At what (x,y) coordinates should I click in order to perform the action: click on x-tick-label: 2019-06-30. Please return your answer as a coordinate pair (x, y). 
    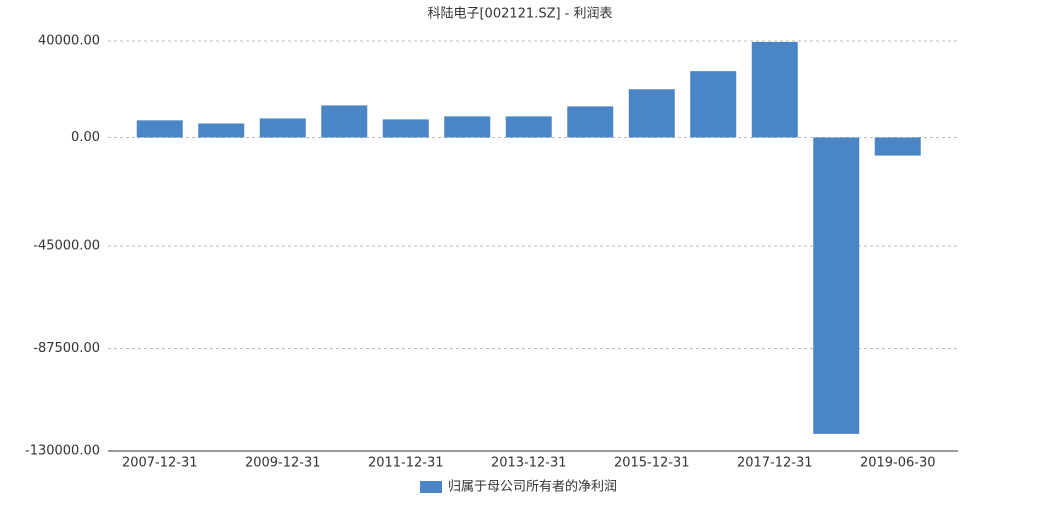
    Looking at the image, I should click on (898, 463).